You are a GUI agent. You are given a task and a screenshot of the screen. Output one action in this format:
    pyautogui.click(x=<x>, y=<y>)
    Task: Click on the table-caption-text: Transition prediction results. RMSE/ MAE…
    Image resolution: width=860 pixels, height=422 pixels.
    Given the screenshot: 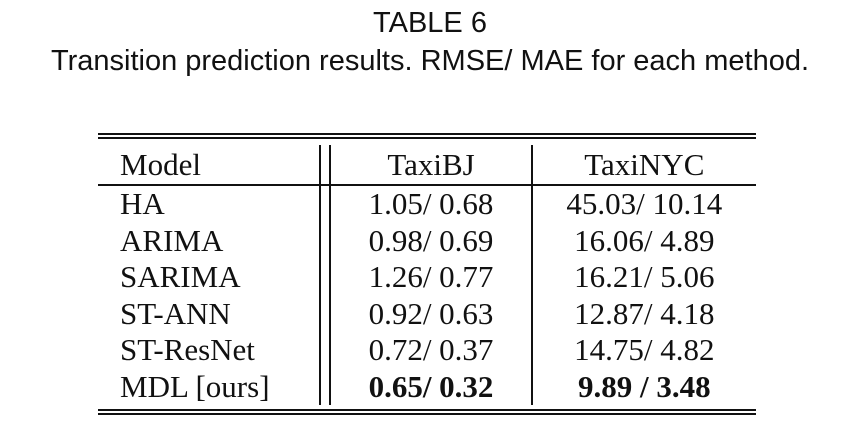 What is the action you would take?
    pyautogui.click(x=430, y=61)
    